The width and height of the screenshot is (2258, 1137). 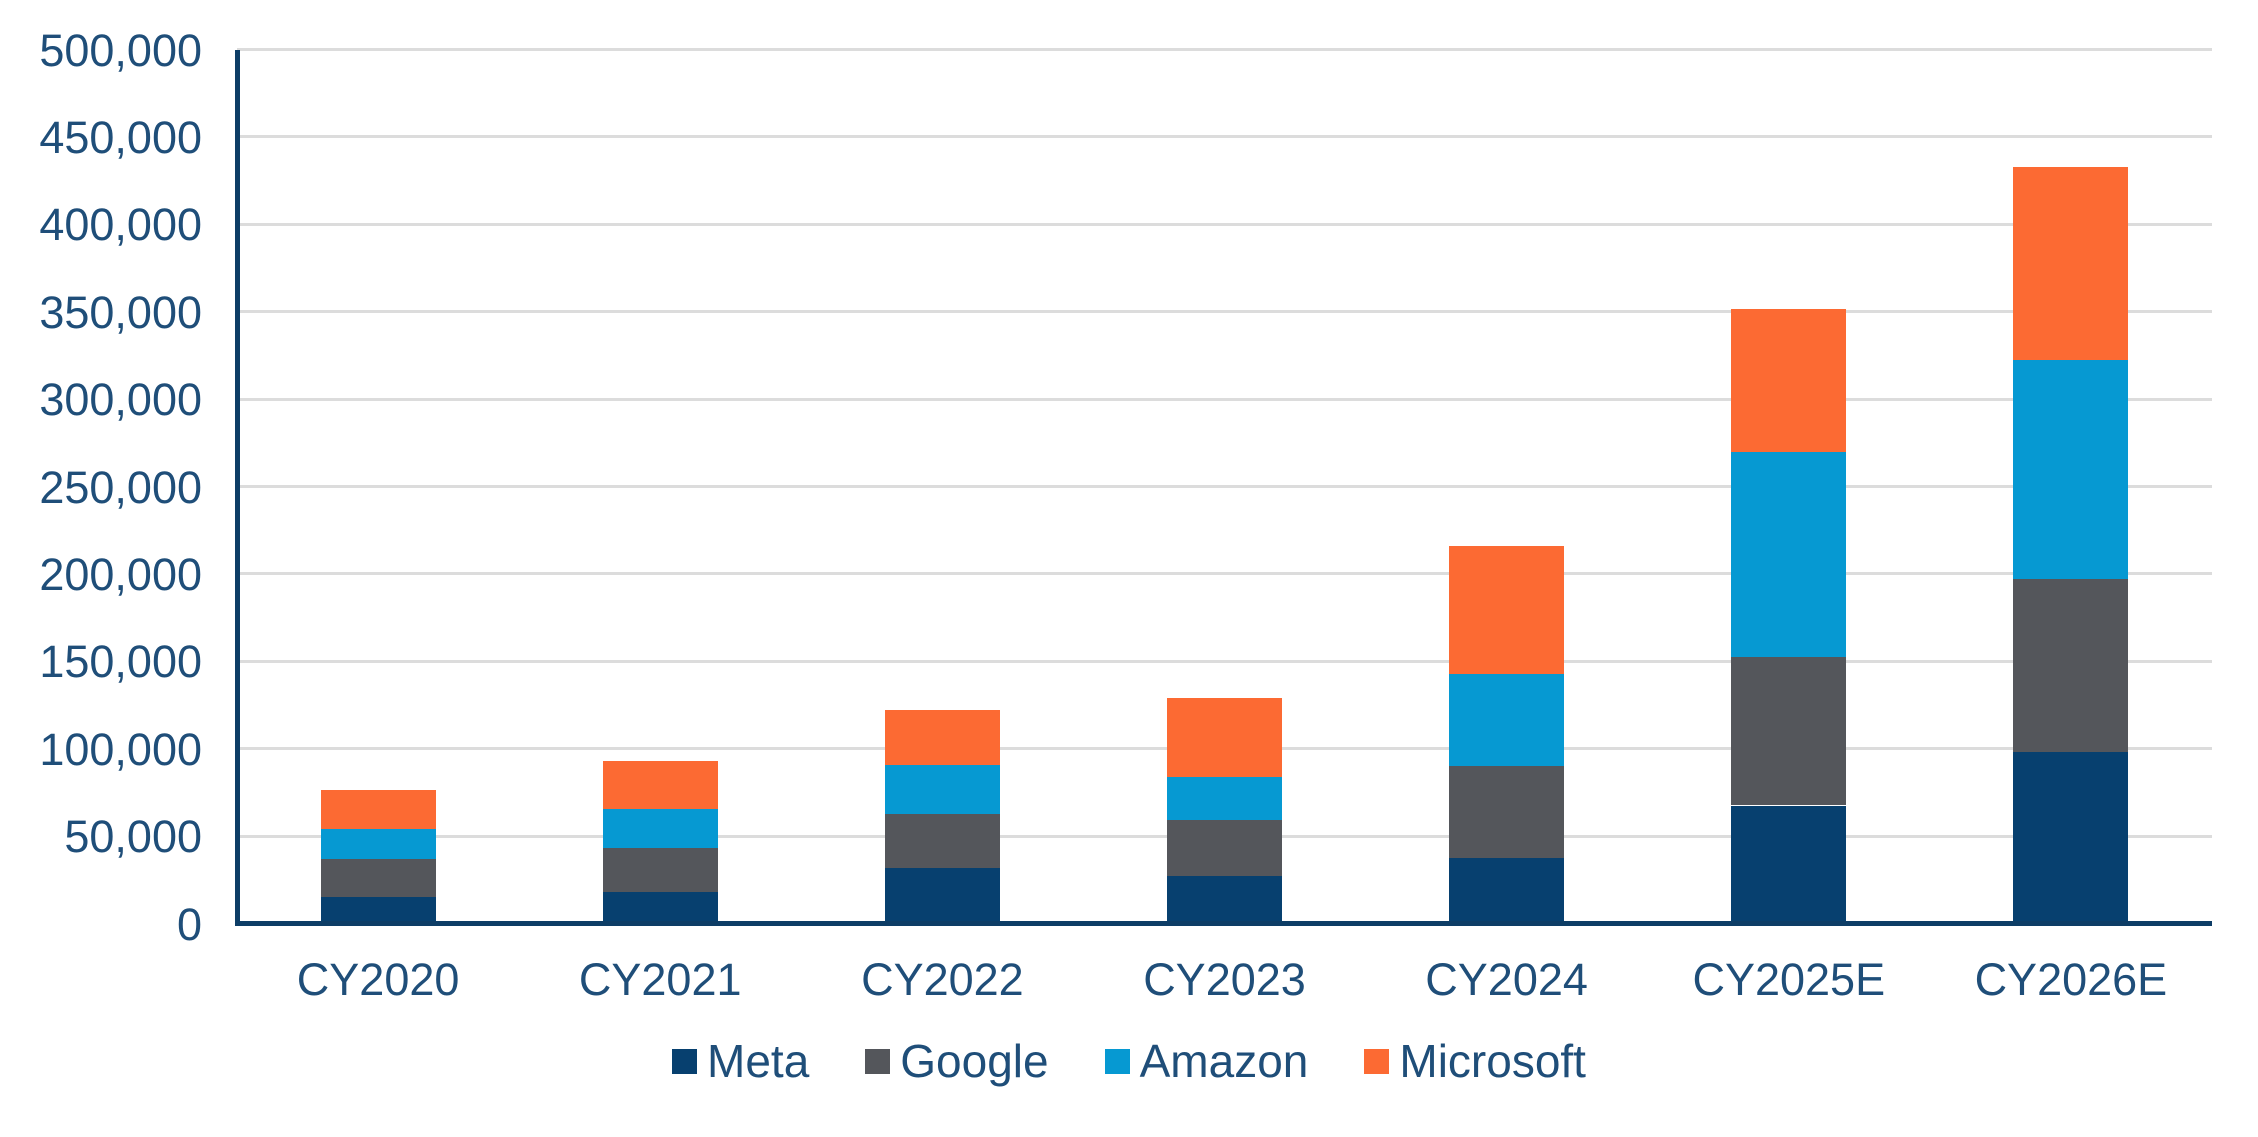 I want to click on legend-item-google: Google, so click(x=957, y=1061).